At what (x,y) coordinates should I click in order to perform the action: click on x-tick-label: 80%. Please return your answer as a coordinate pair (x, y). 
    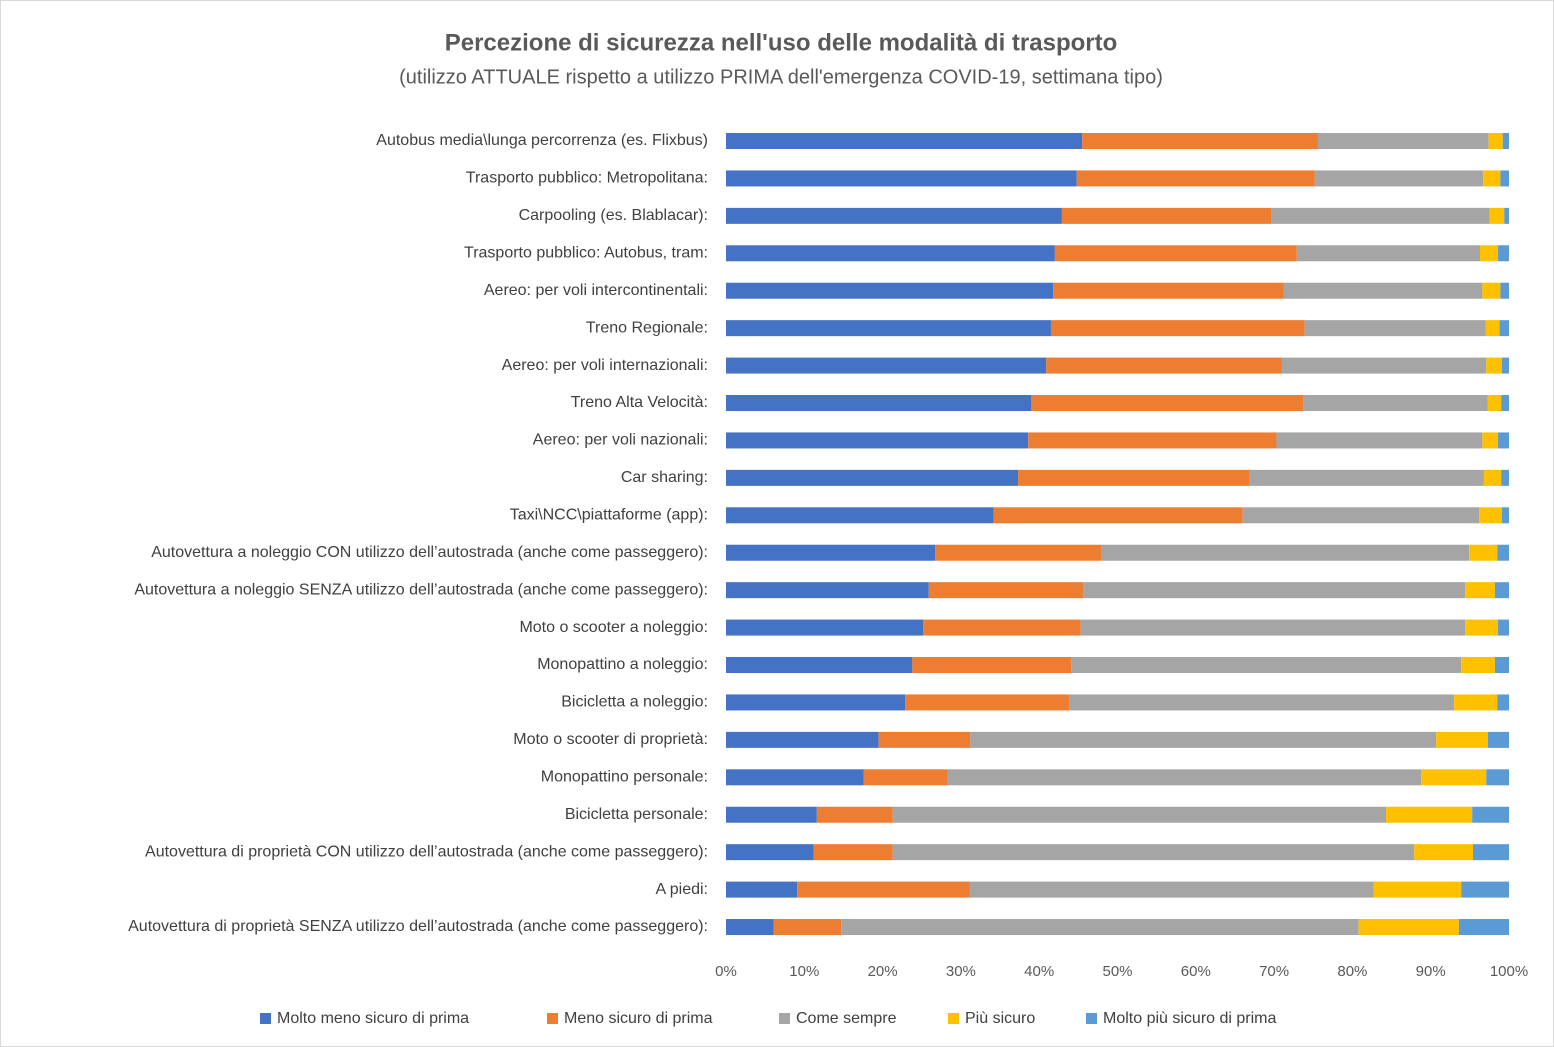
    Looking at the image, I should click on (1352, 971).